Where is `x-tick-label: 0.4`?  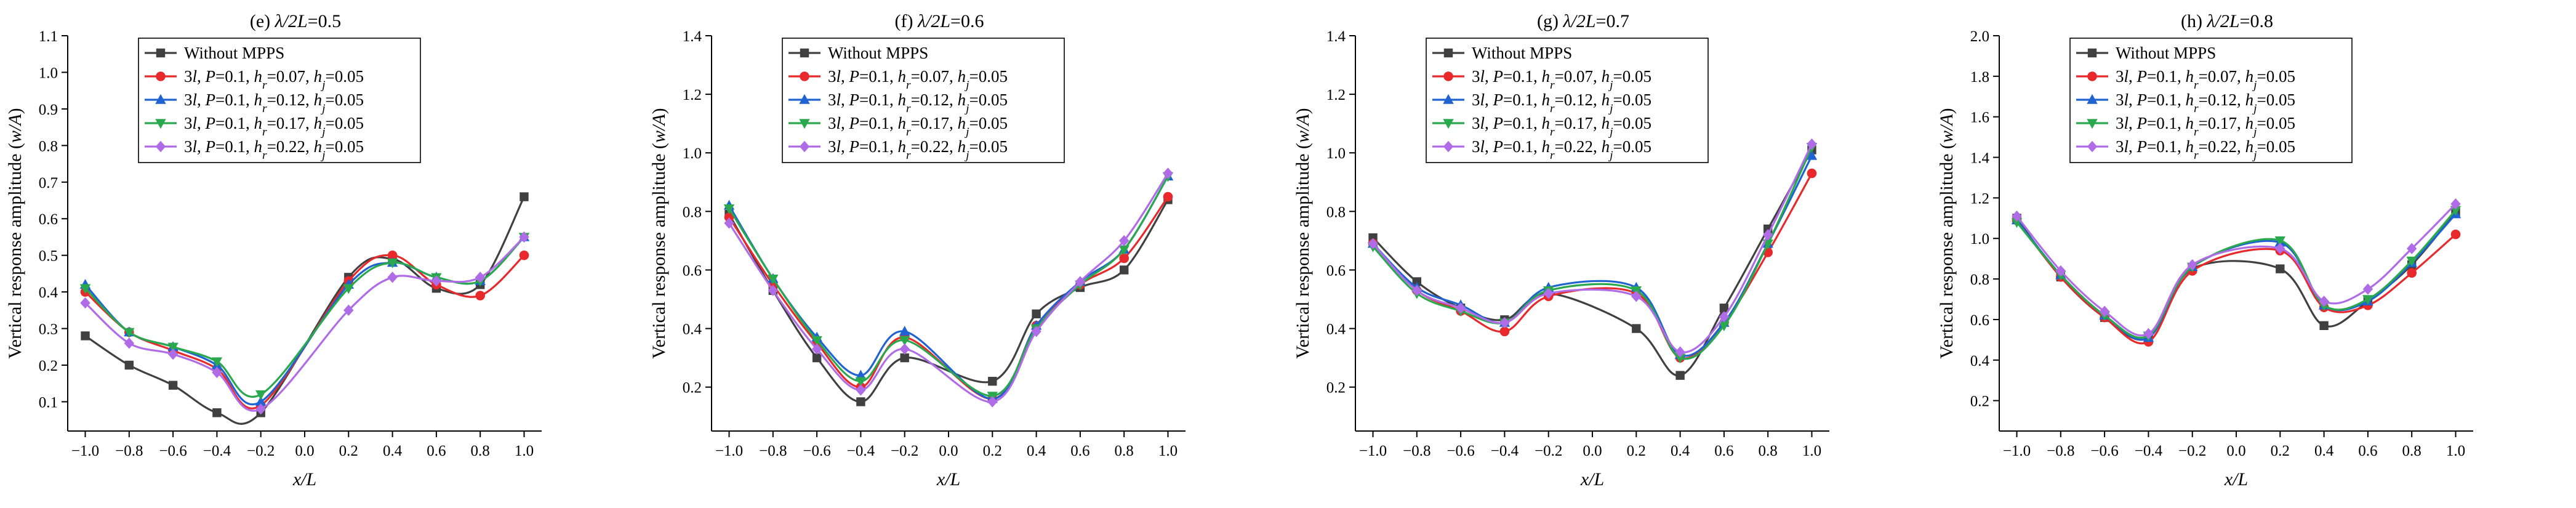
x-tick-label: 0.4 is located at coordinates (393, 451).